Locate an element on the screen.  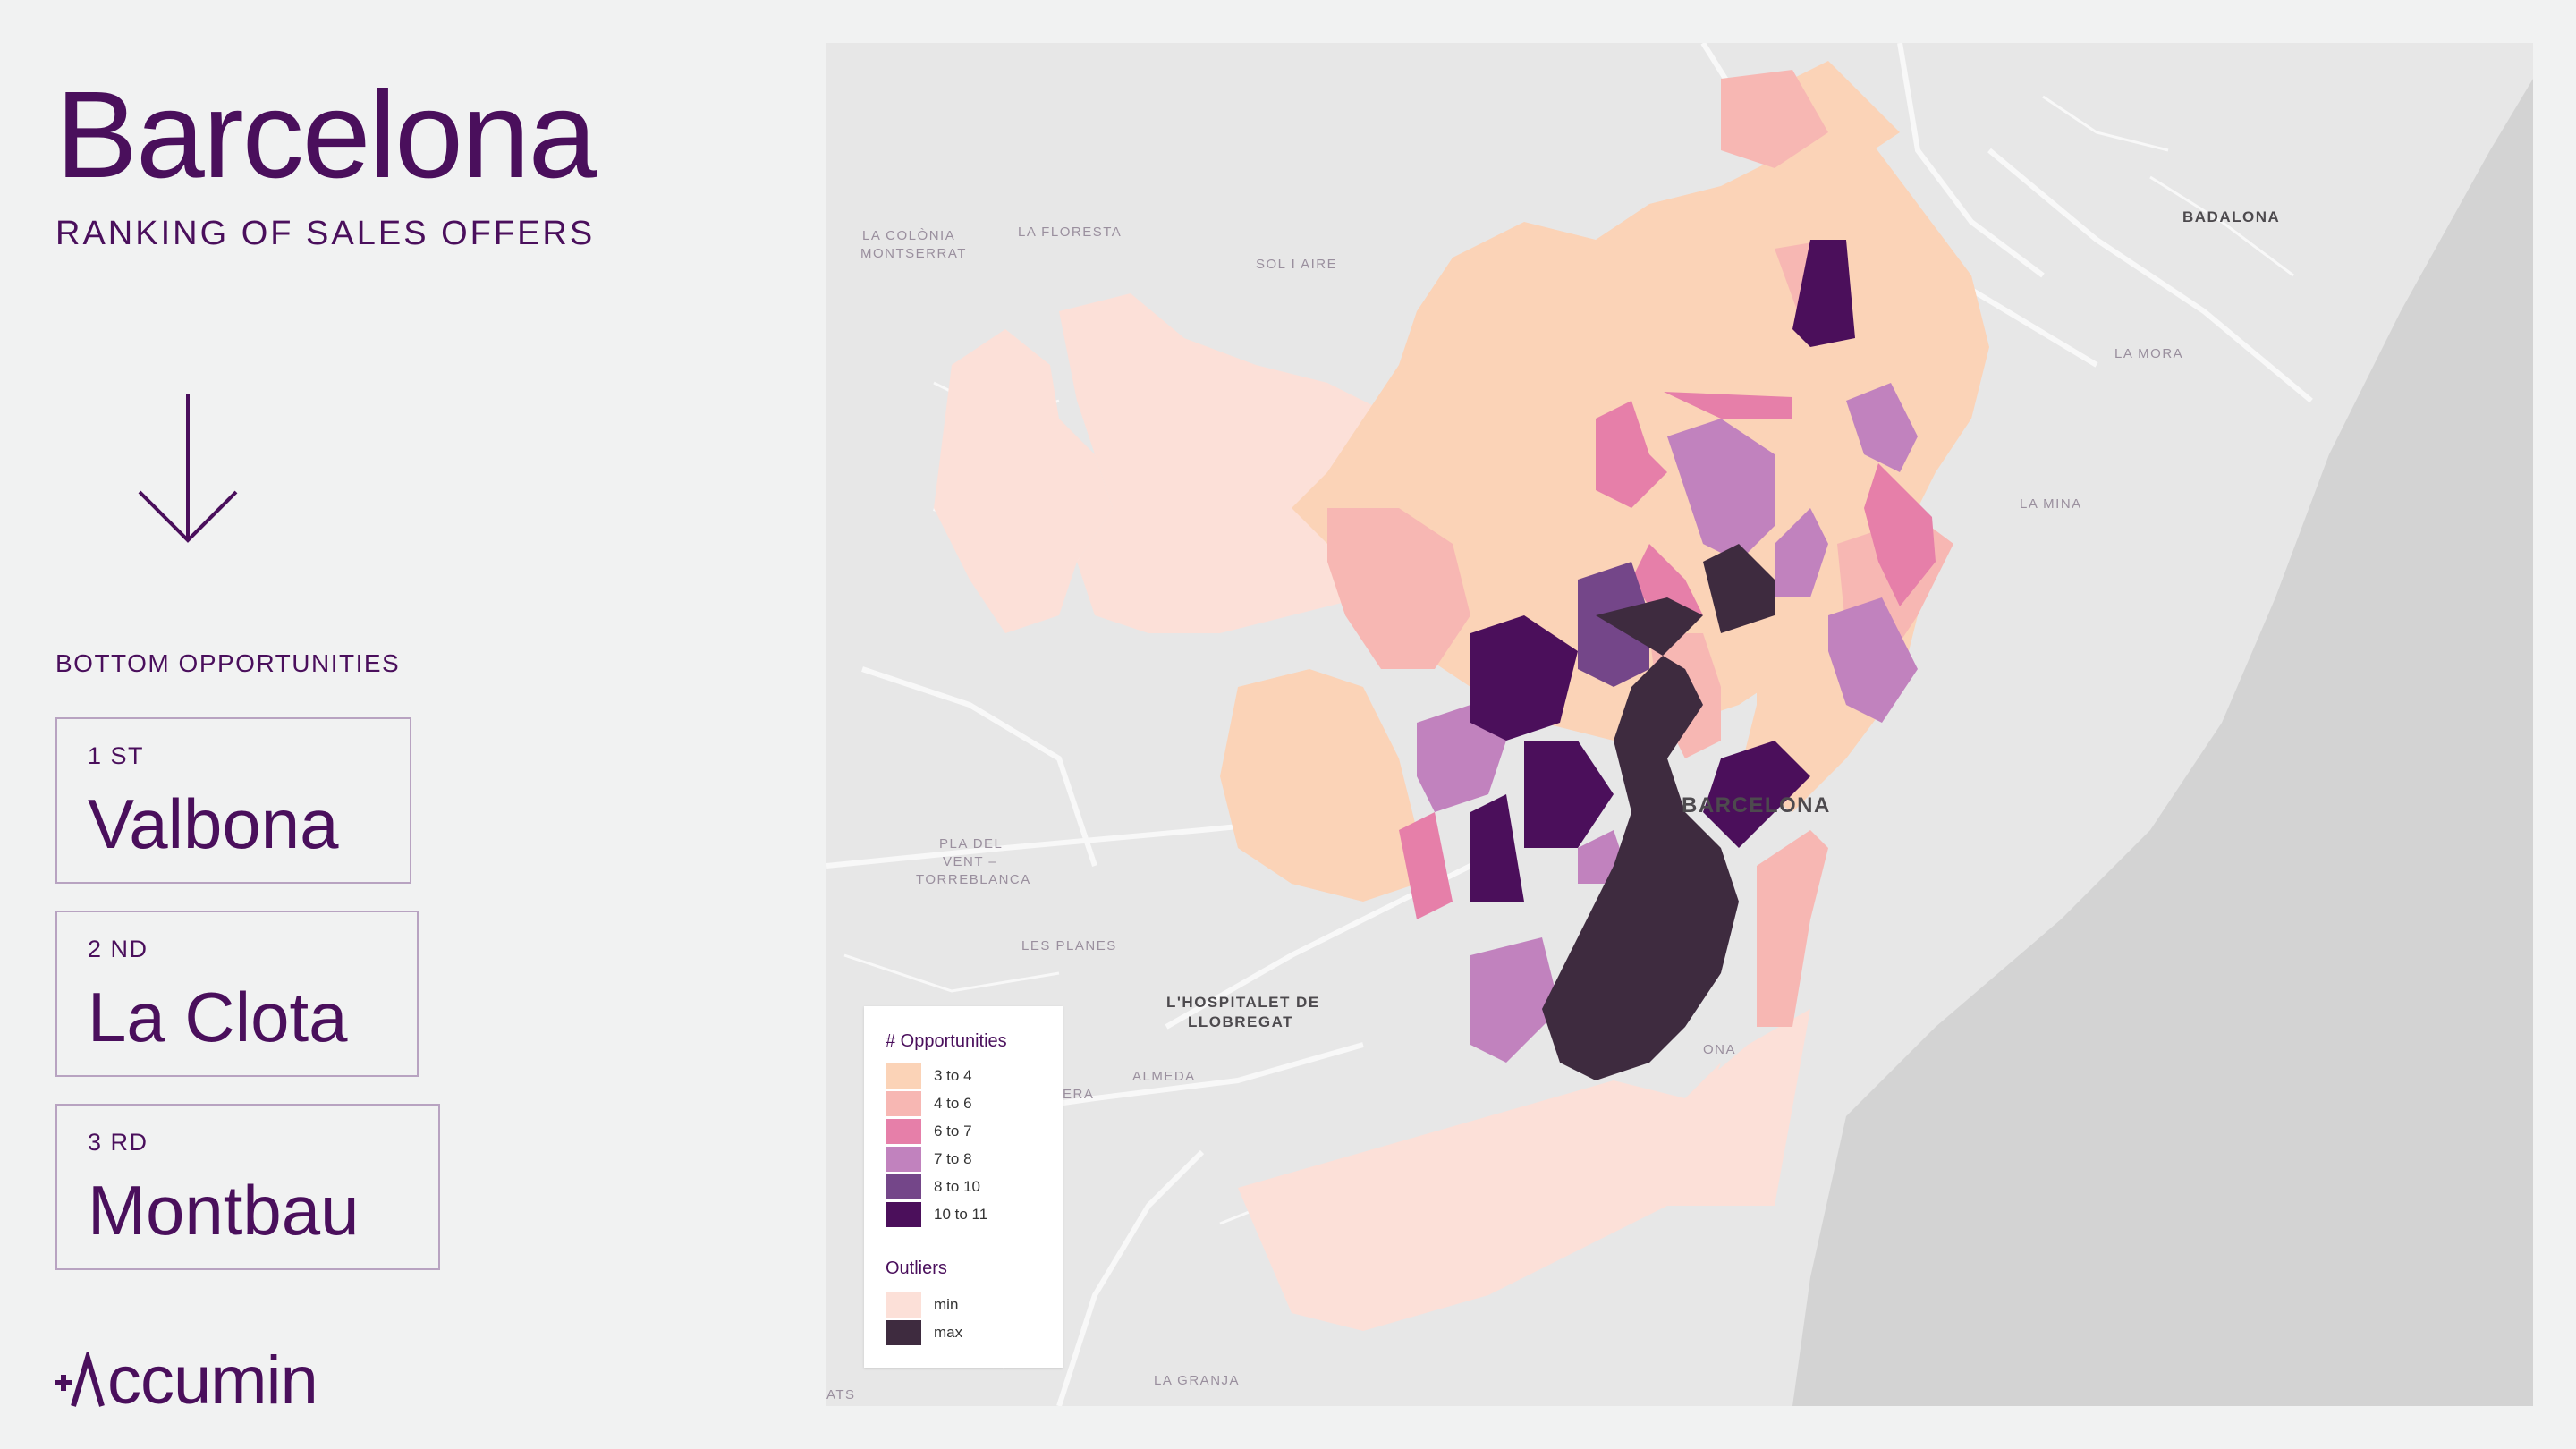
brand-logo: ccumin is located at coordinates (185, 1380).